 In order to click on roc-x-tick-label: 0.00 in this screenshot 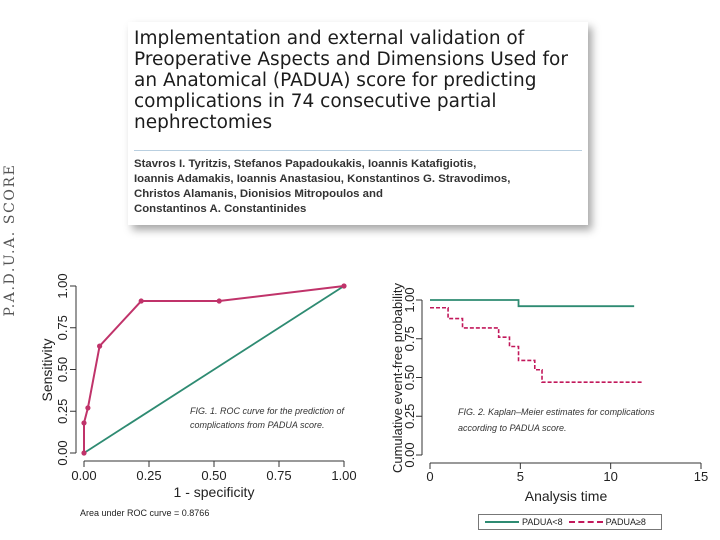, I will do `click(83, 475)`.